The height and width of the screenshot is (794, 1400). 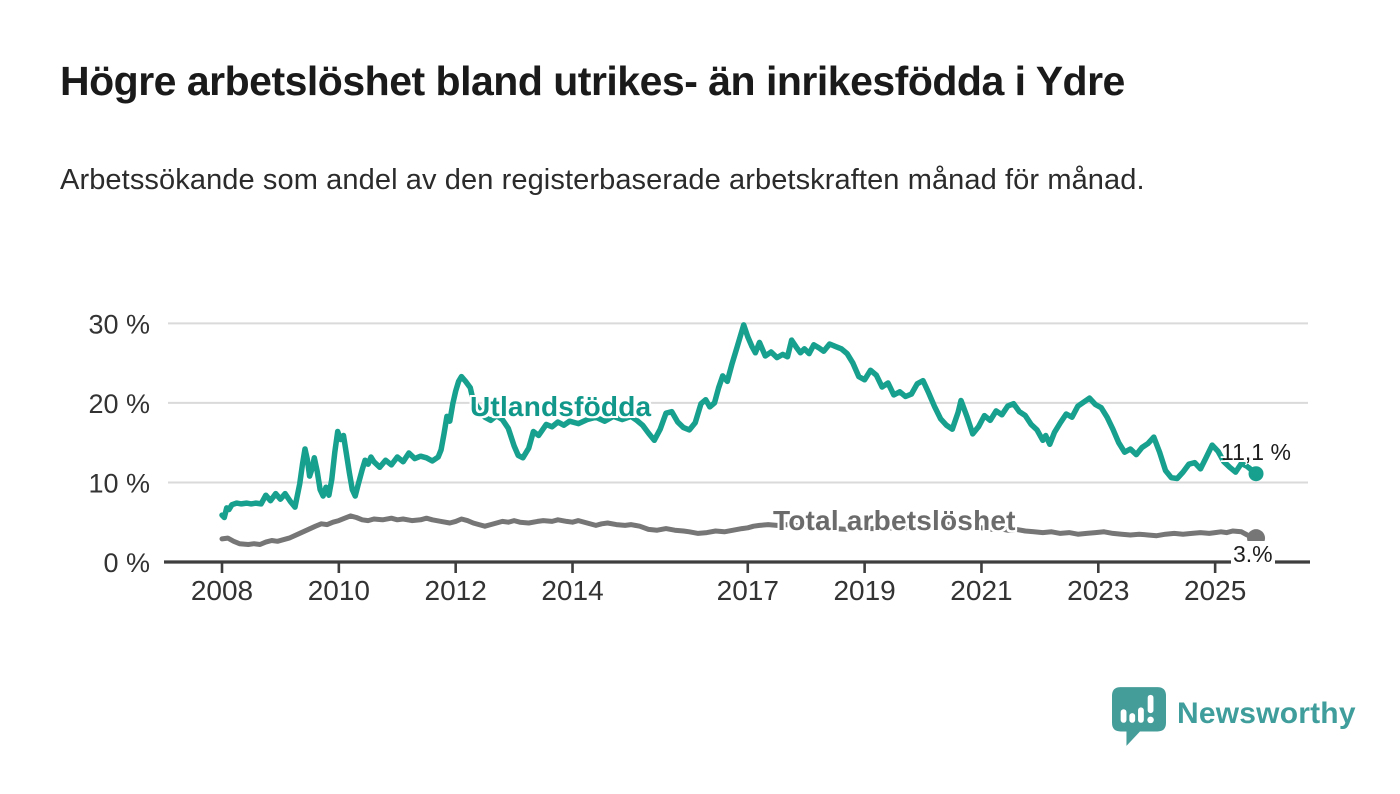 What do you see at coordinates (561, 406) in the screenshot?
I see `series-label-utlandsfodda: Utlandsfödda` at bounding box center [561, 406].